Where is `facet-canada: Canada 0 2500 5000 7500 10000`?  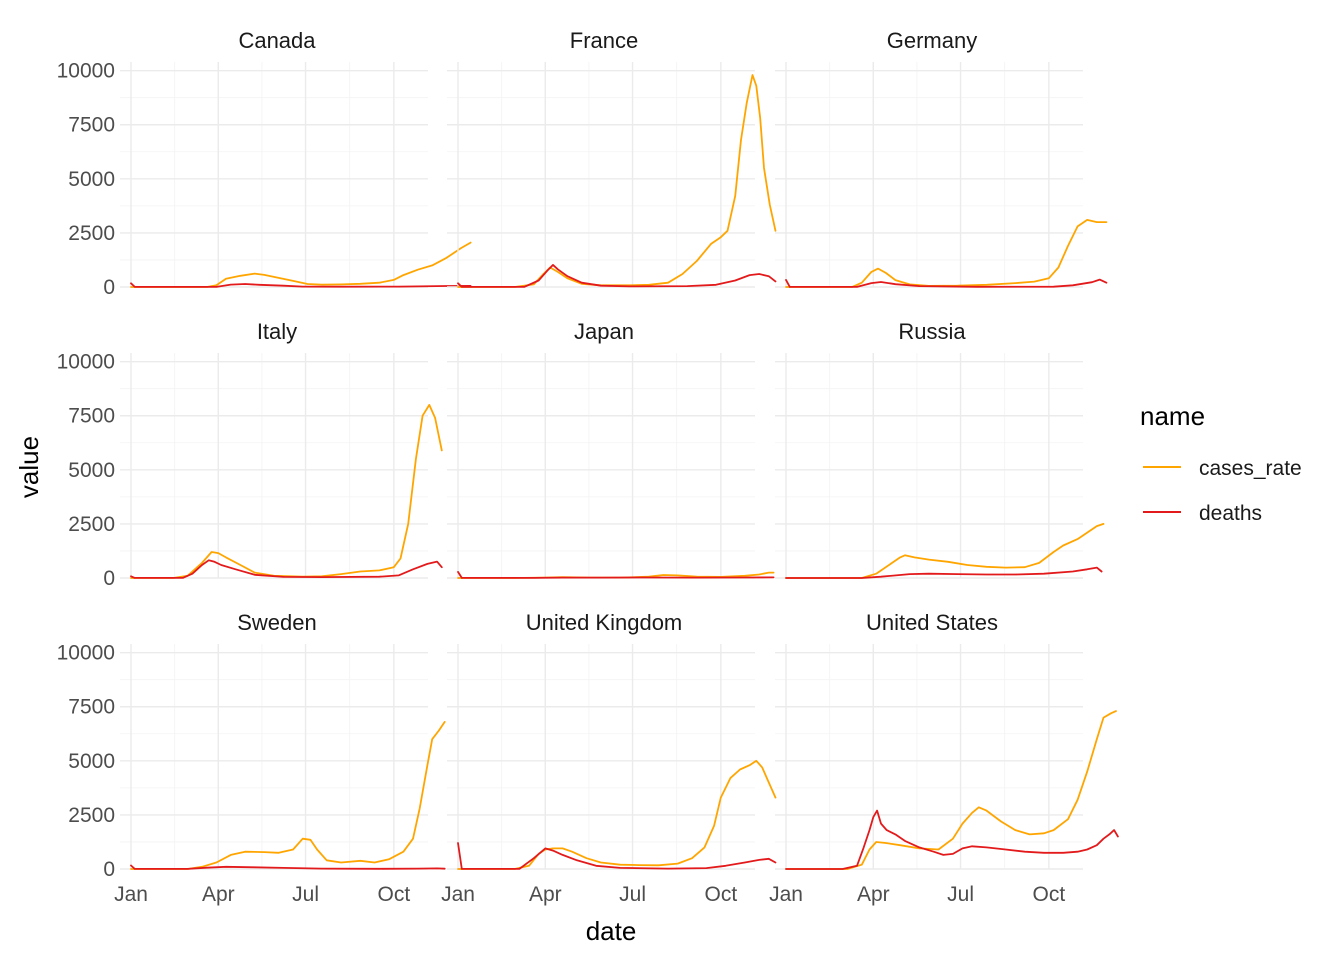 facet-canada: Canada 0 2500 5000 7500 10000 is located at coordinates (264, 163).